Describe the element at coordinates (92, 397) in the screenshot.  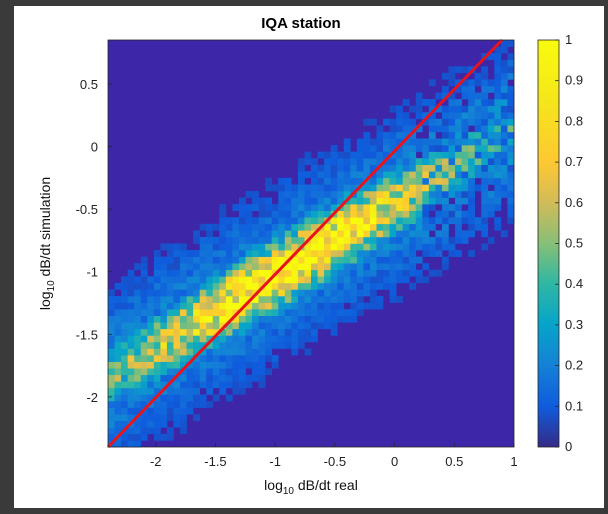
I see `y-tick-label: -2` at that location.